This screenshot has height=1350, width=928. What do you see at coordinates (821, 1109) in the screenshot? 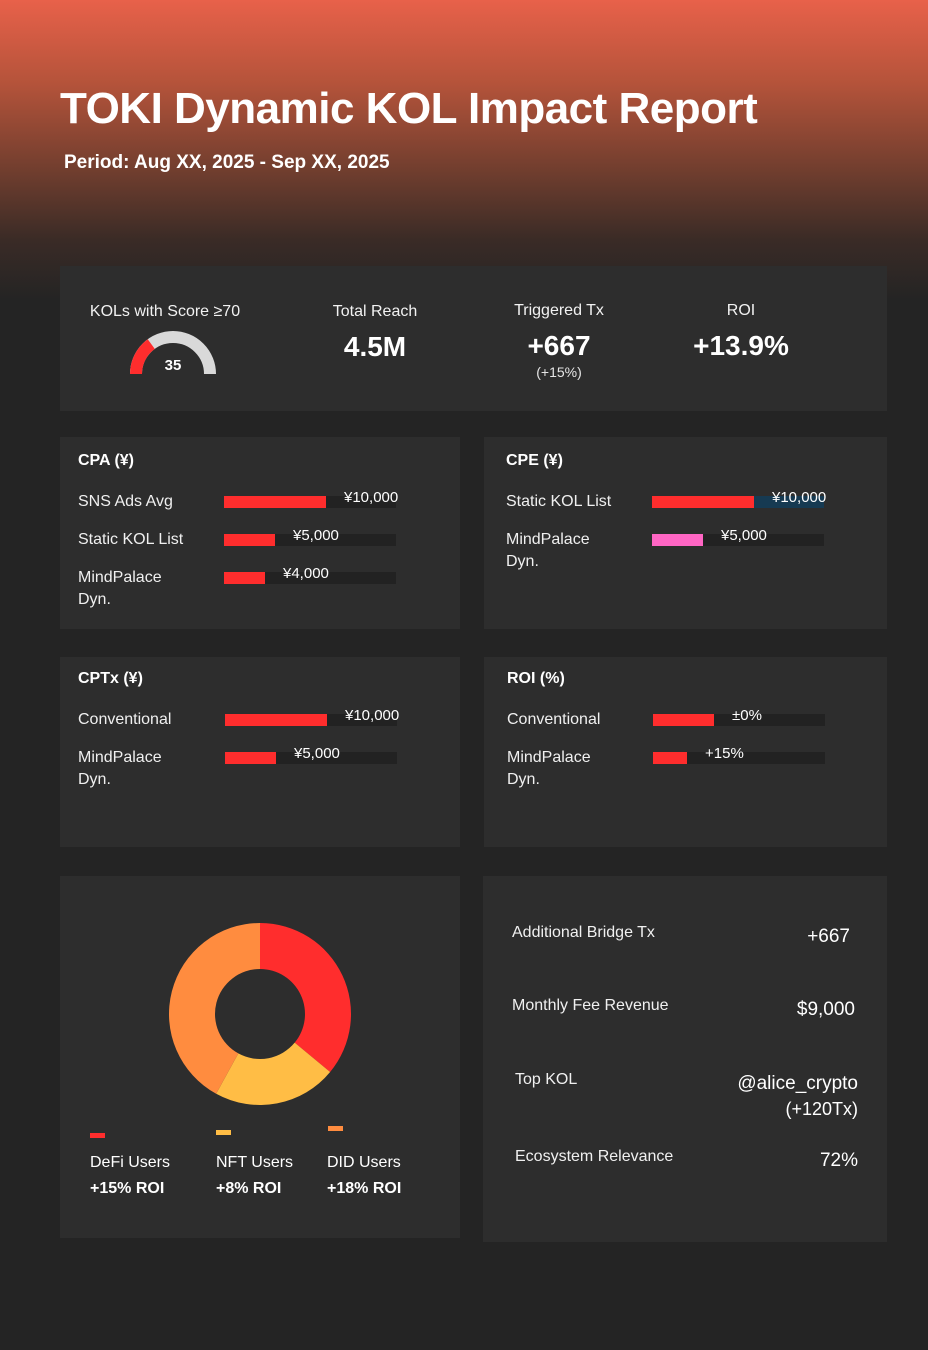
I see `summary-topkol-tx: (+120Tx)` at bounding box center [821, 1109].